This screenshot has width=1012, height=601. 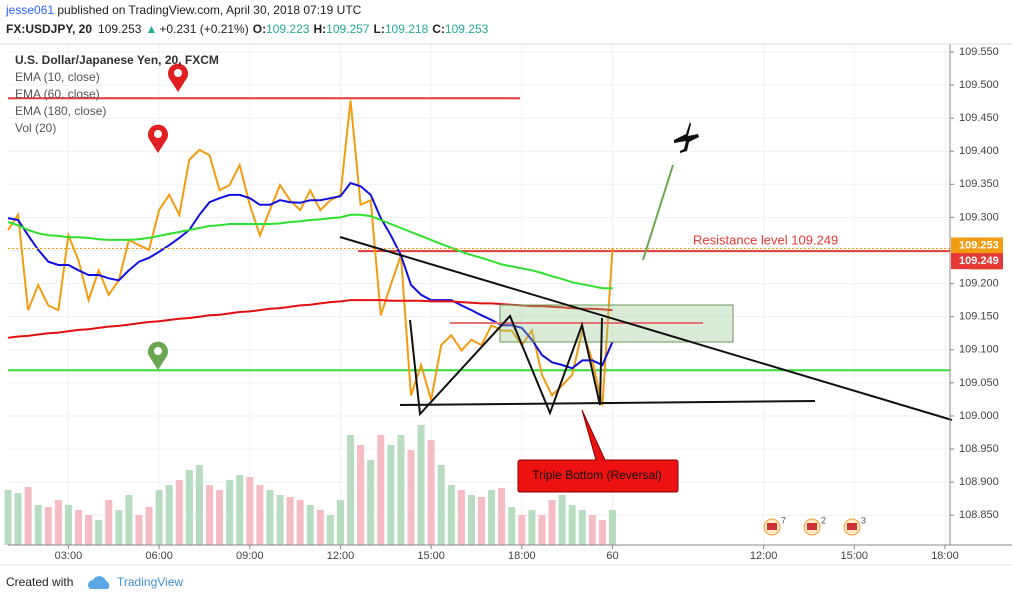 I want to click on y-tick-label: 109.400, so click(x=979, y=151).